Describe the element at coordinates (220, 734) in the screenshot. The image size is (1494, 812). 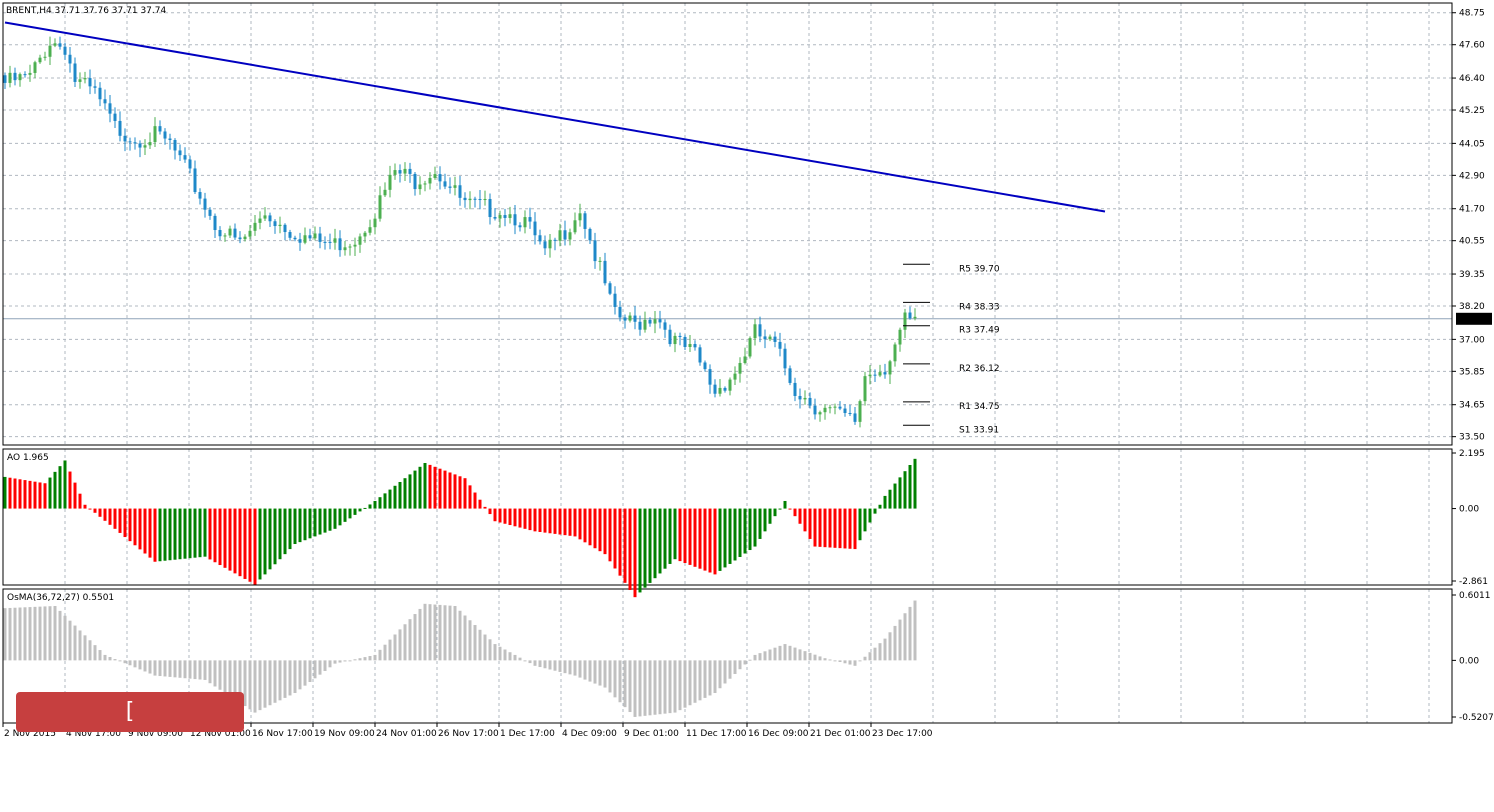
I see `time-tick-label: 12 Nov 01:00` at that location.